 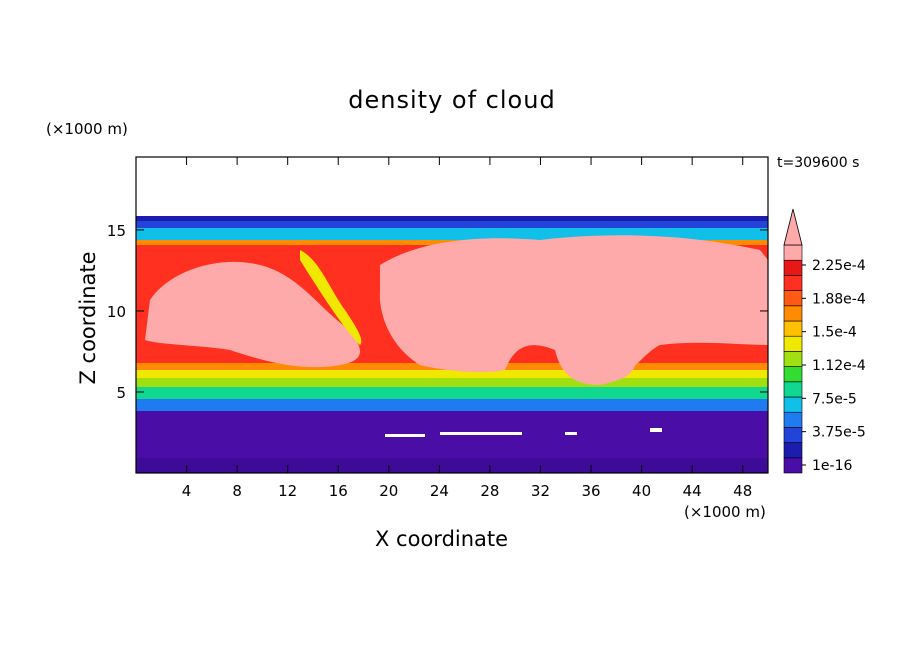 What do you see at coordinates (839, 366) in the screenshot?
I see `colorbar-label: 1.12e-4` at bounding box center [839, 366].